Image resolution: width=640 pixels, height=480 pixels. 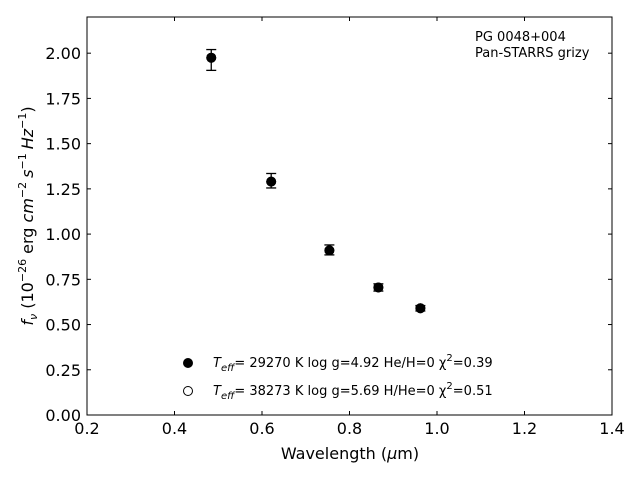 I want to click on y-label-e3: −1, so click(x=22, y=161).